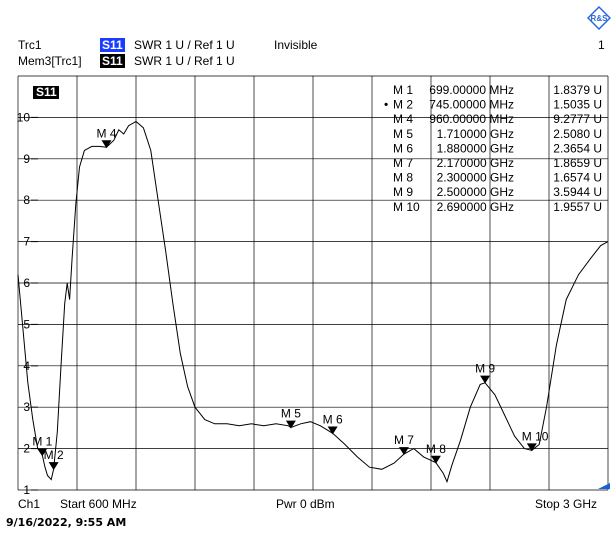  I want to click on marker-table-reading: 2.3654 U, so click(577, 148).